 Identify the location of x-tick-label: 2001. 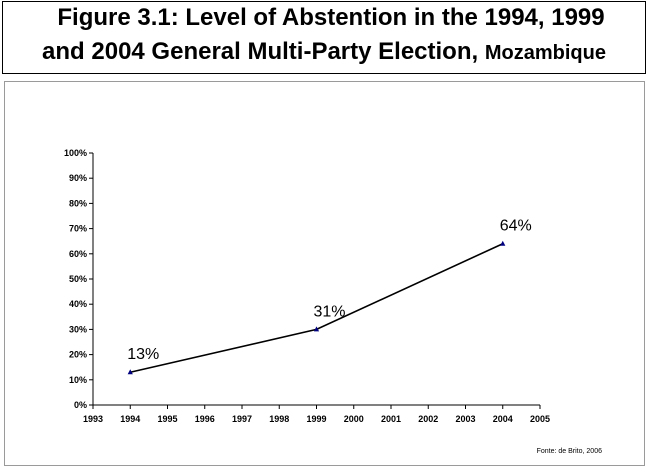
(391, 419).